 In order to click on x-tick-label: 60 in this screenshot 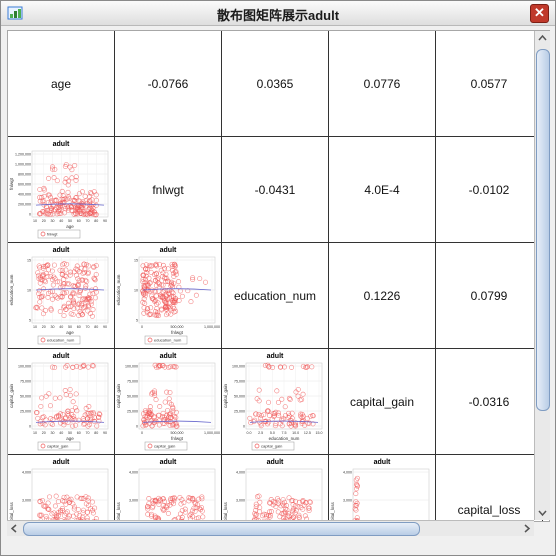, I will do `click(79, 433)`.